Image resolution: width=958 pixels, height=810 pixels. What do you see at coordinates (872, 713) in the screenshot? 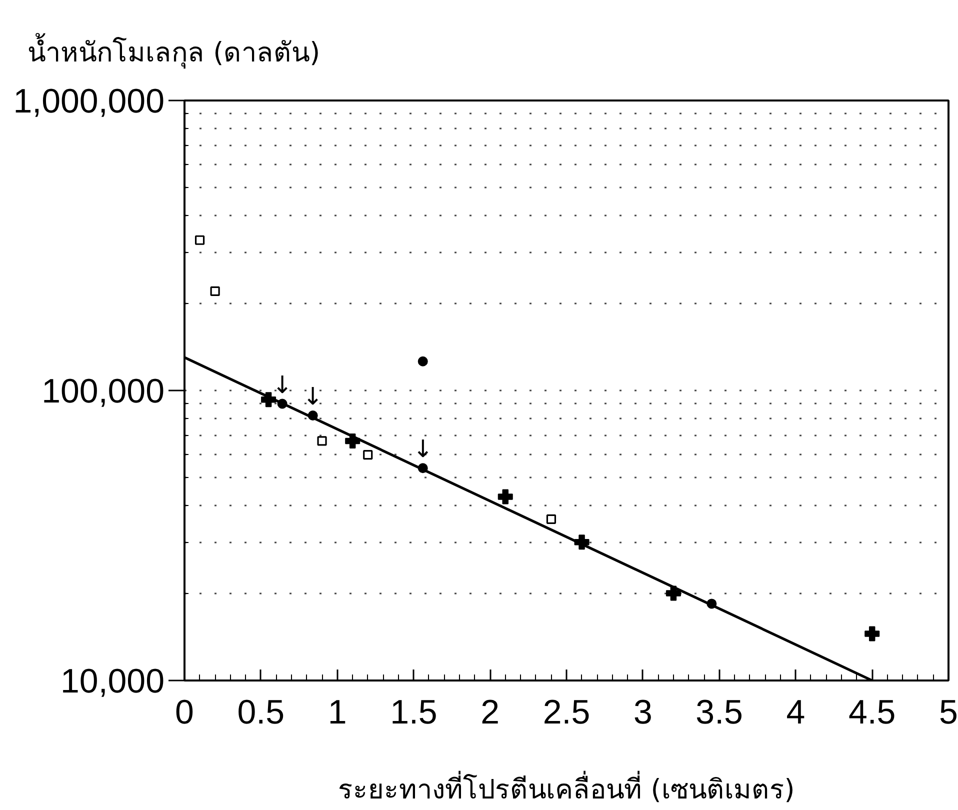
I see `x-tick-label: 4.5` at bounding box center [872, 713].